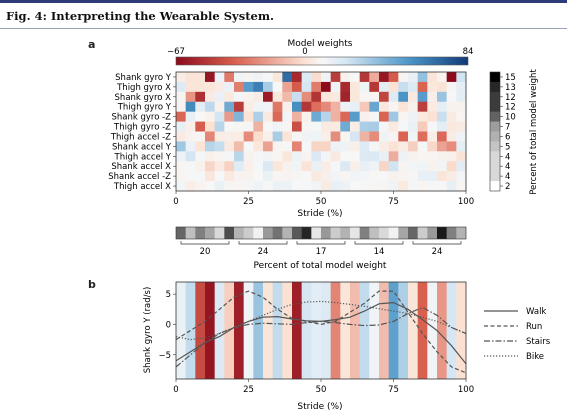  What do you see at coordinates (536, 312) in the screenshot?
I see `legend-label: Walk` at bounding box center [536, 312].